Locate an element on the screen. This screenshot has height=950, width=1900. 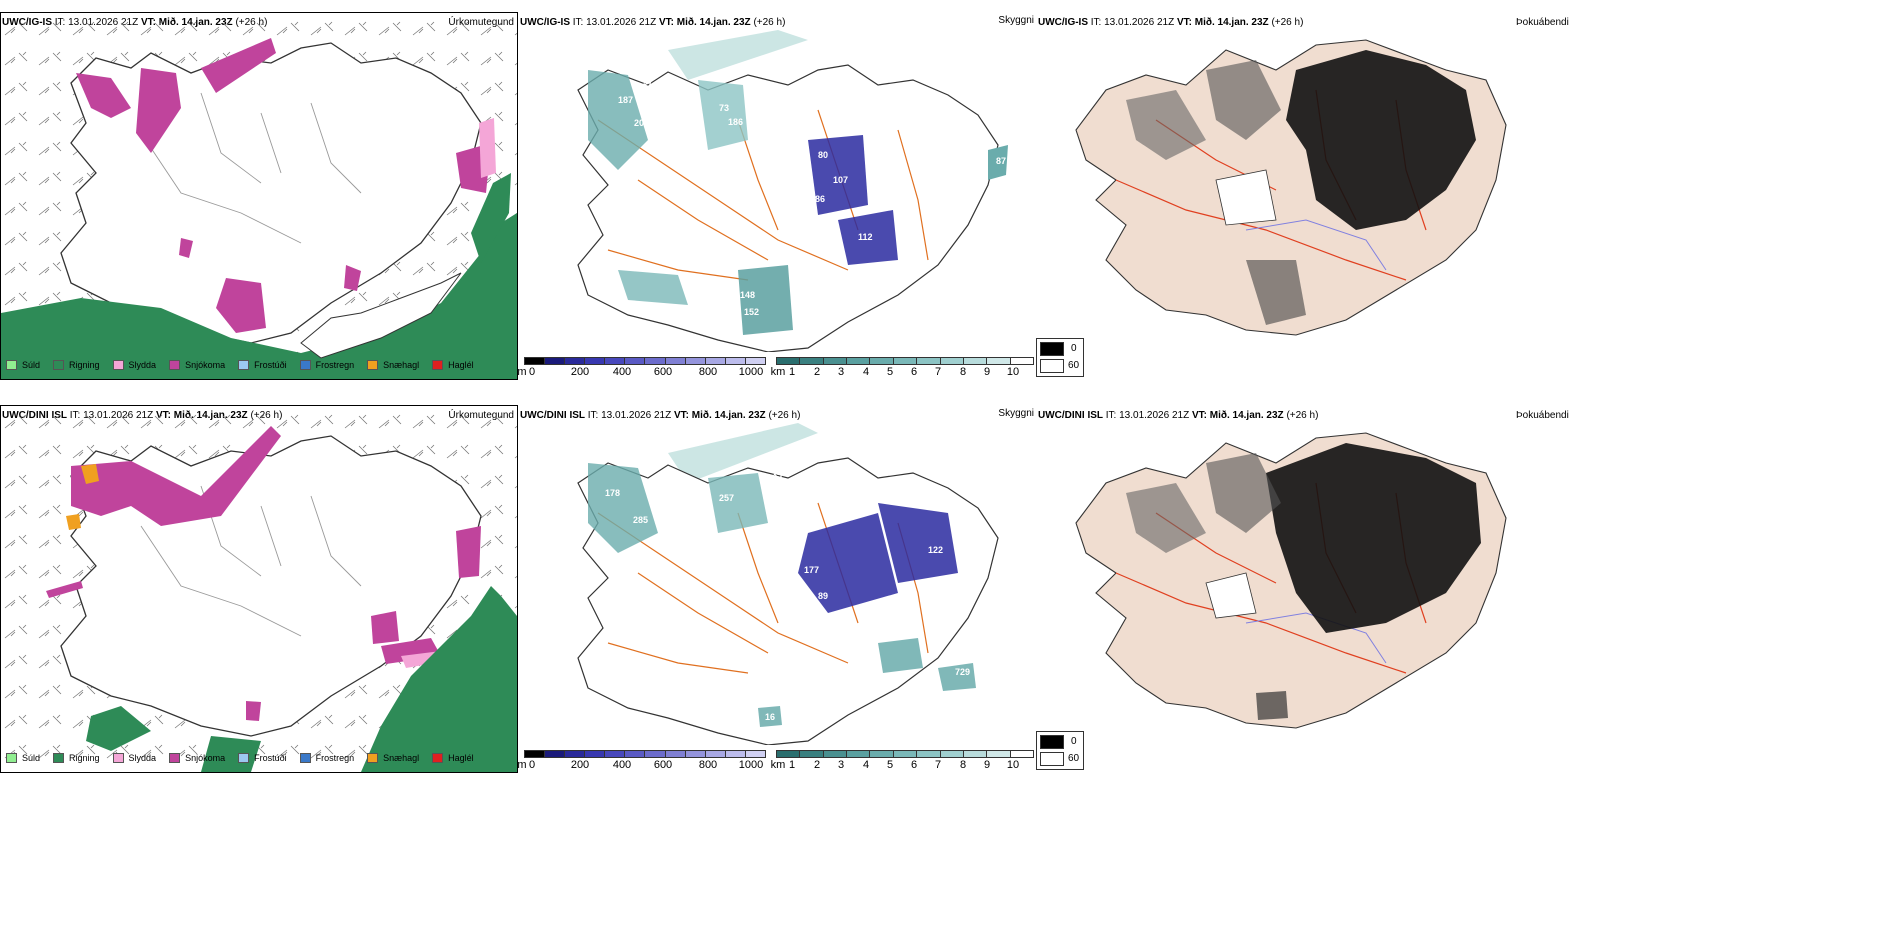
legend-label: Rigning is located at coordinates (84, 758).